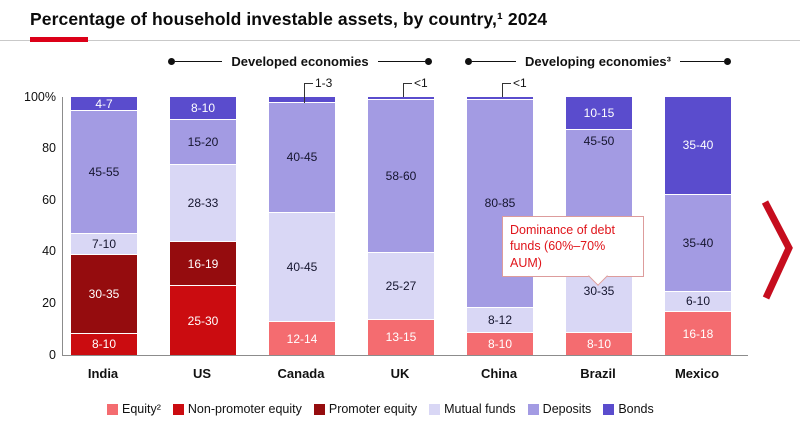  I want to click on bar-uk: 58-60 25-27 13-15 <1, so click(401, 216).